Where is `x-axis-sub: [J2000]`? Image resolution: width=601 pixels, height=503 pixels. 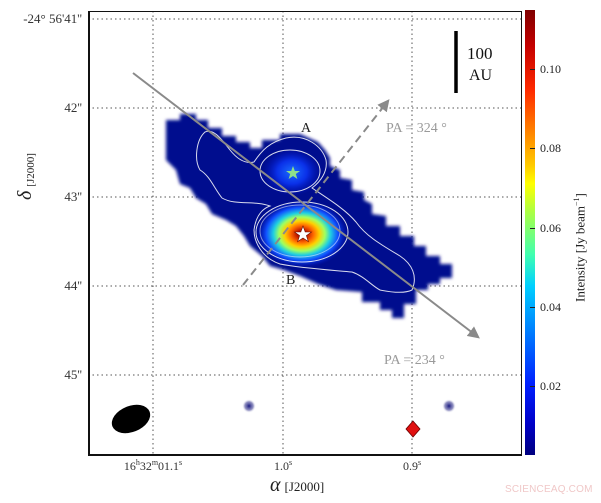
x-axis-sub: [J2000] is located at coordinates (304, 486).